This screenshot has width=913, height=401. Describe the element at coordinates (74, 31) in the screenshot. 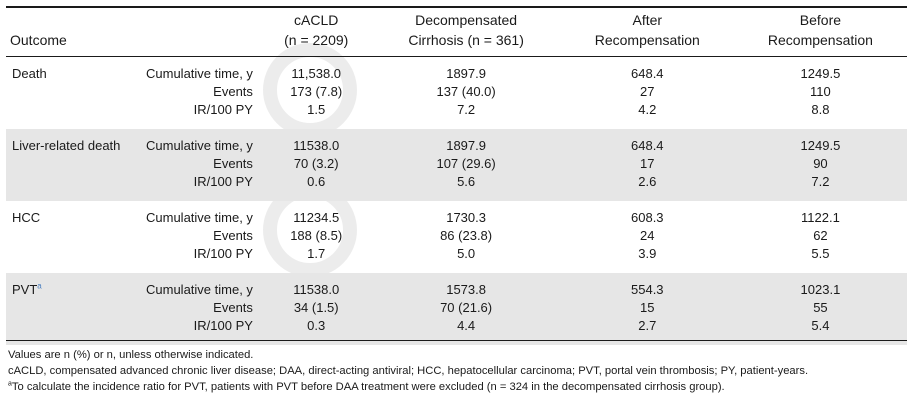

I see `header-outcome: Outcome` at that location.